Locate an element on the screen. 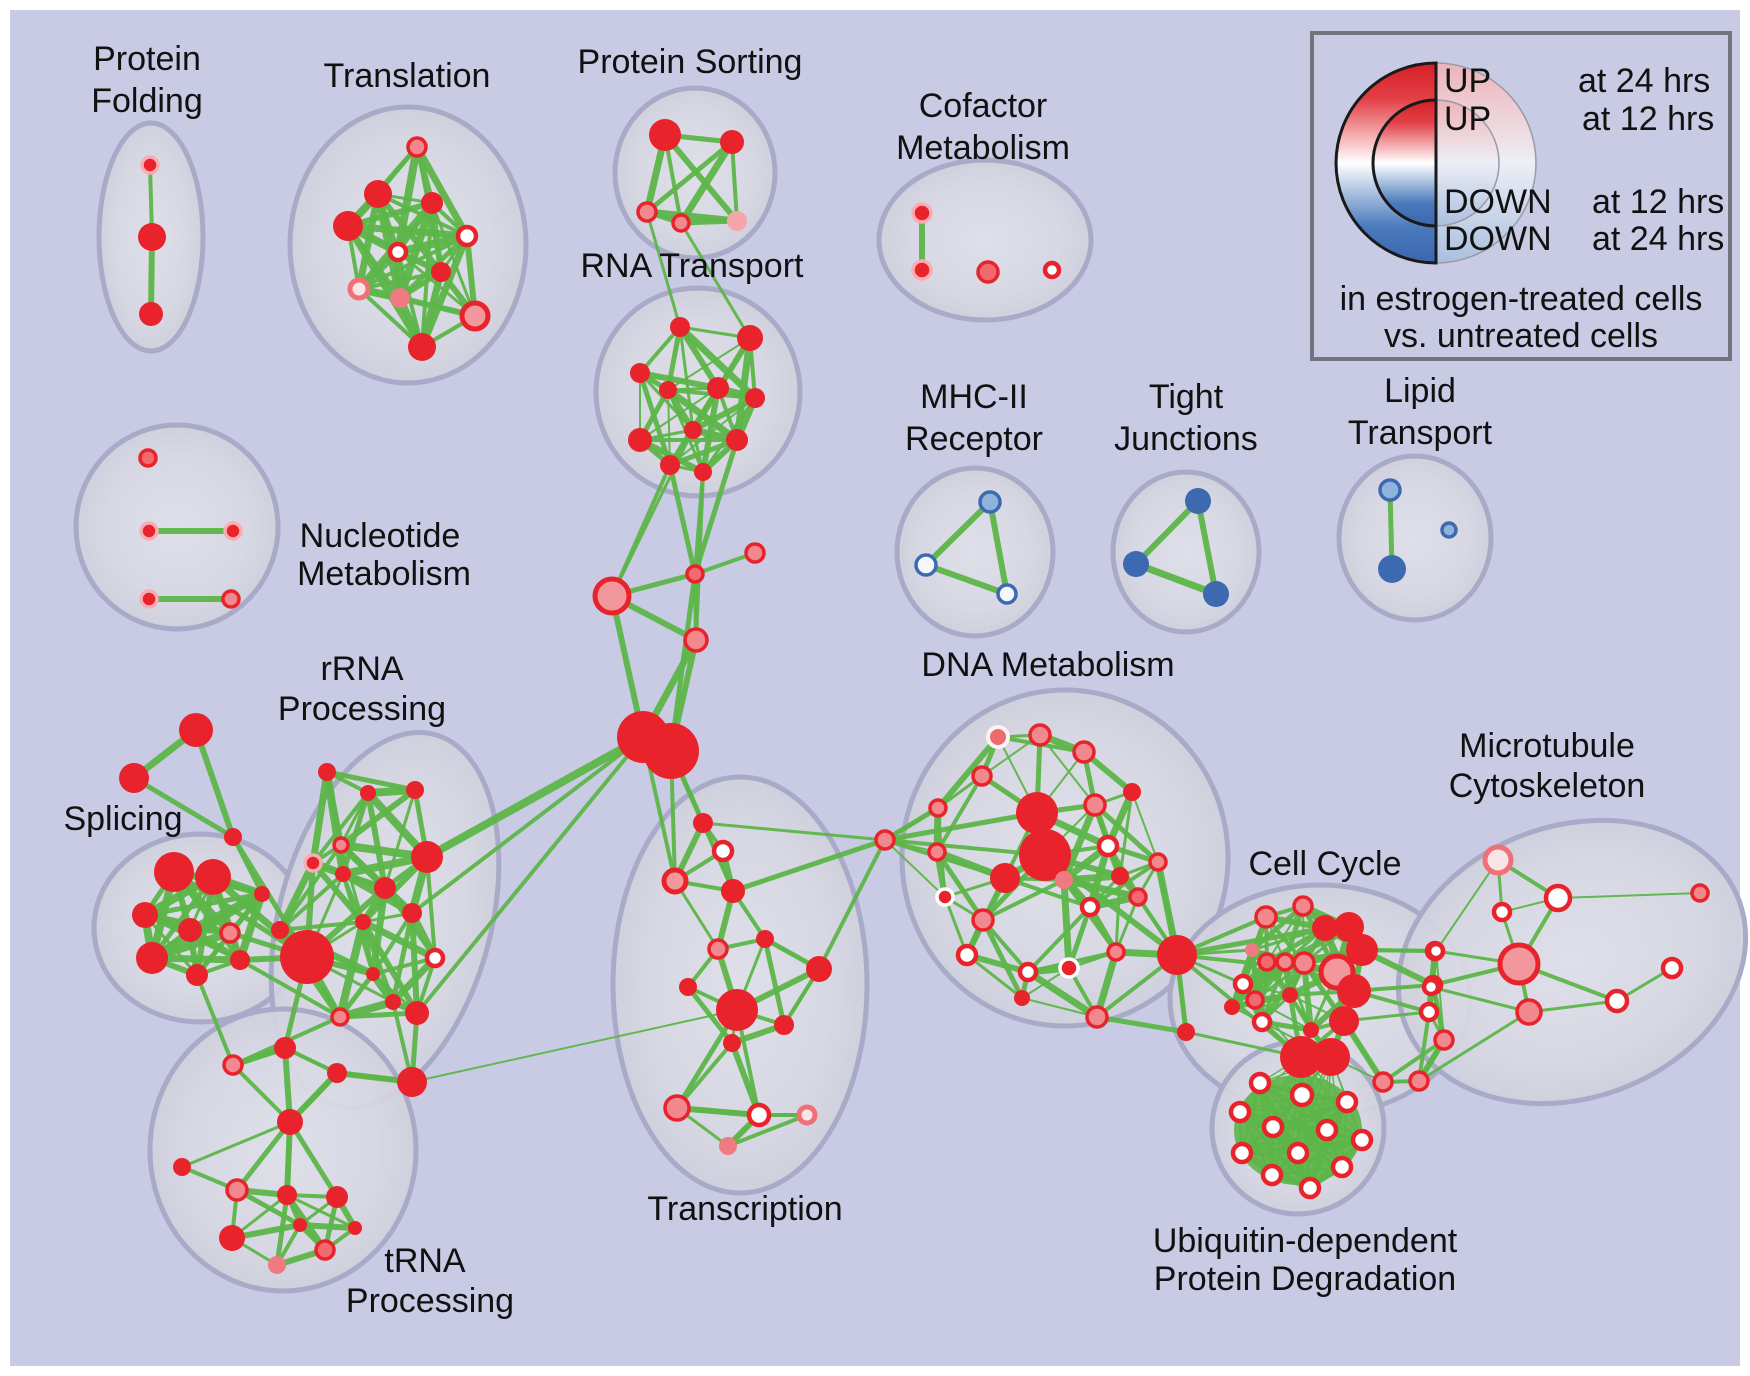 This screenshot has width=1750, height=1376. gene-node-lipid-transport is located at coordinates (1392, 569).